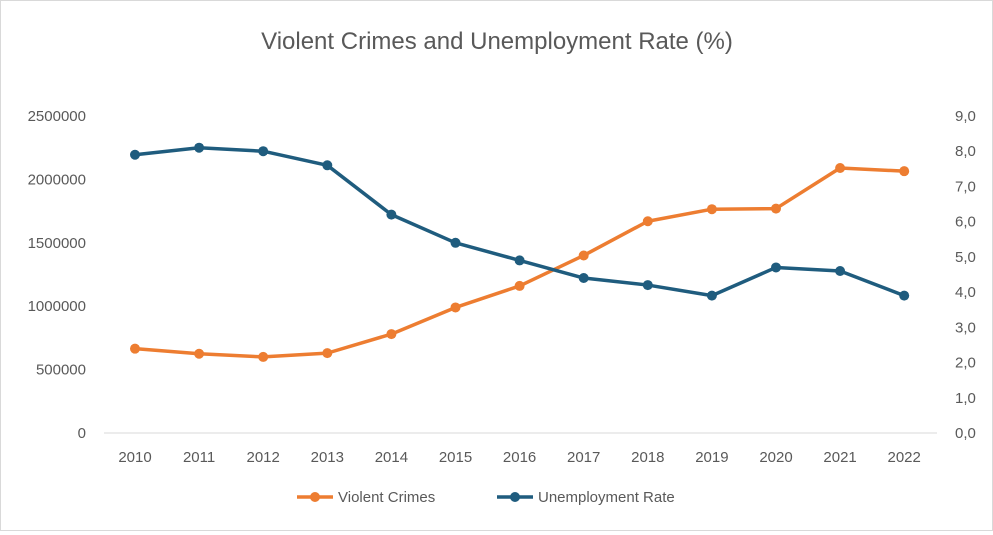  What do you see at coordinates (965, 327) in the screenshot?
I see `right-tick-label: 3,0` at bounding box center [965, 327].